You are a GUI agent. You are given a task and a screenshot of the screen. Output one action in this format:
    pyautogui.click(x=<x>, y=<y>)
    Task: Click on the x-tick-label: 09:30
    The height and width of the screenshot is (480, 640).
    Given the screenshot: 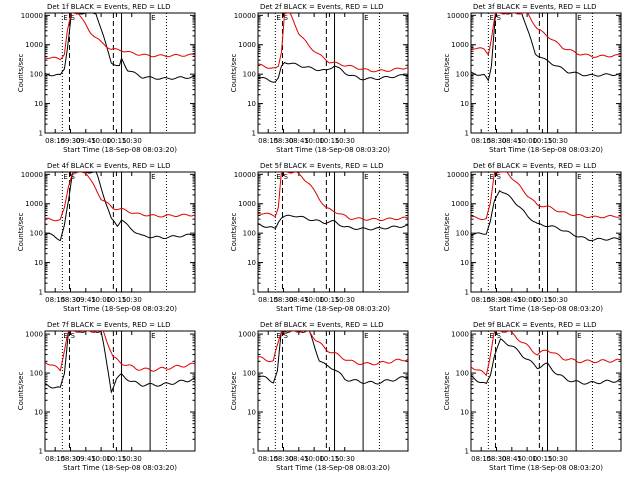 What is the action you would take?
    pyautogui.click(x=70, y=141)
    